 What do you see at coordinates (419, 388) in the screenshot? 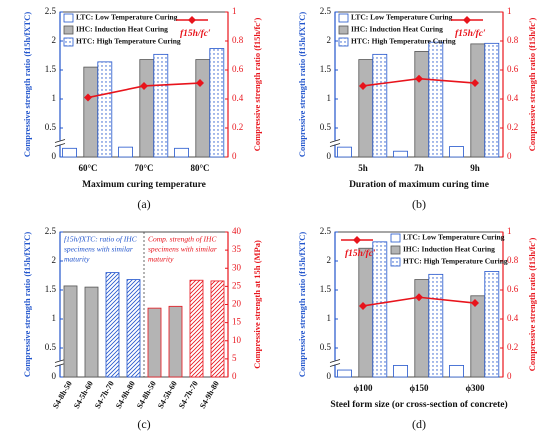
I see `x-tick-label: ϕ150` at bounding box center [419, 388].